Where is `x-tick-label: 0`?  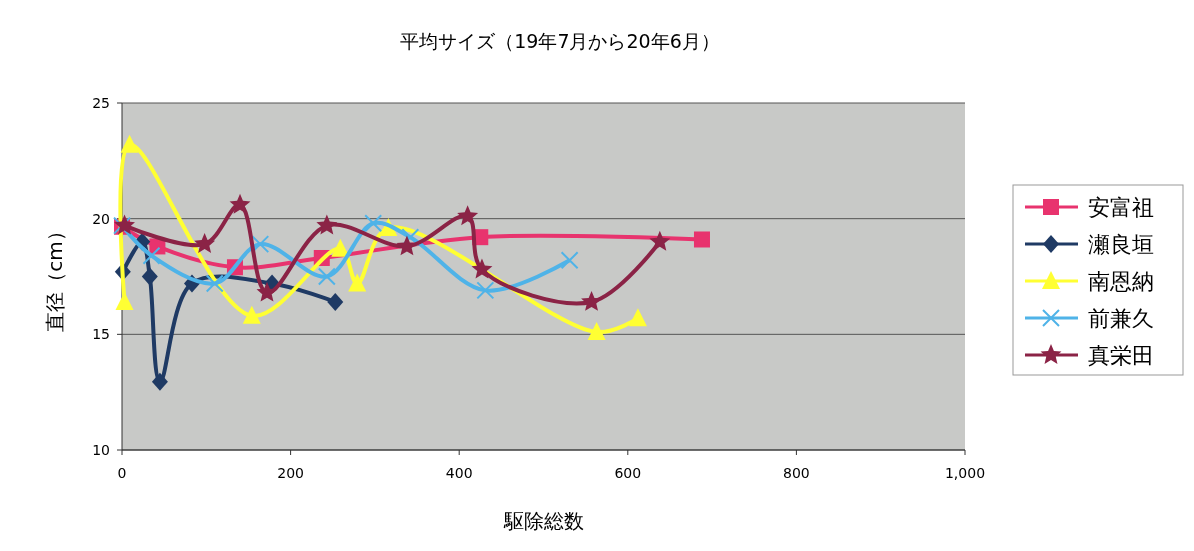
x-tick-label: 0 is located at coordinates (122, 473).